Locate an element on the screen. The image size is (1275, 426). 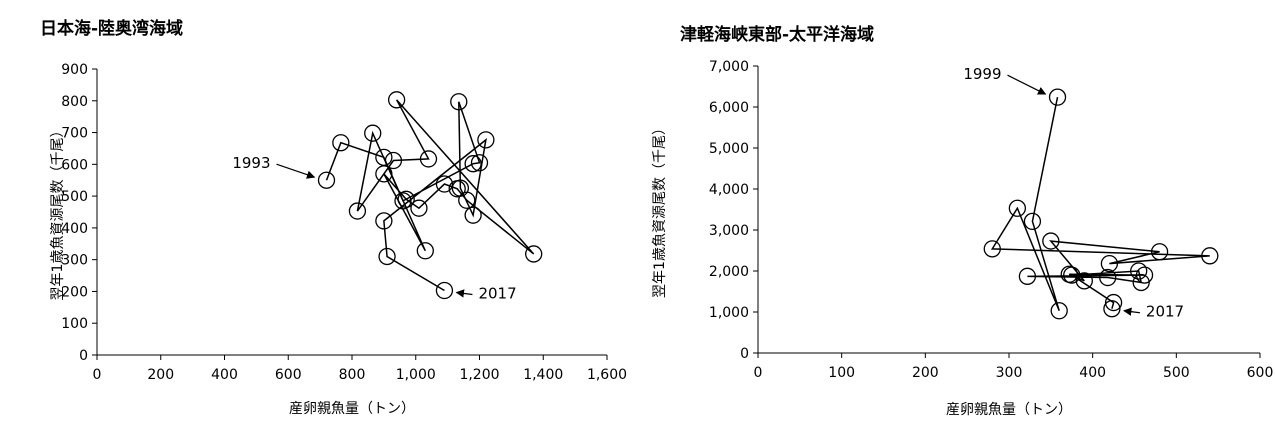
y-tick-label: 6,000 is located at coordinates (729, 108).